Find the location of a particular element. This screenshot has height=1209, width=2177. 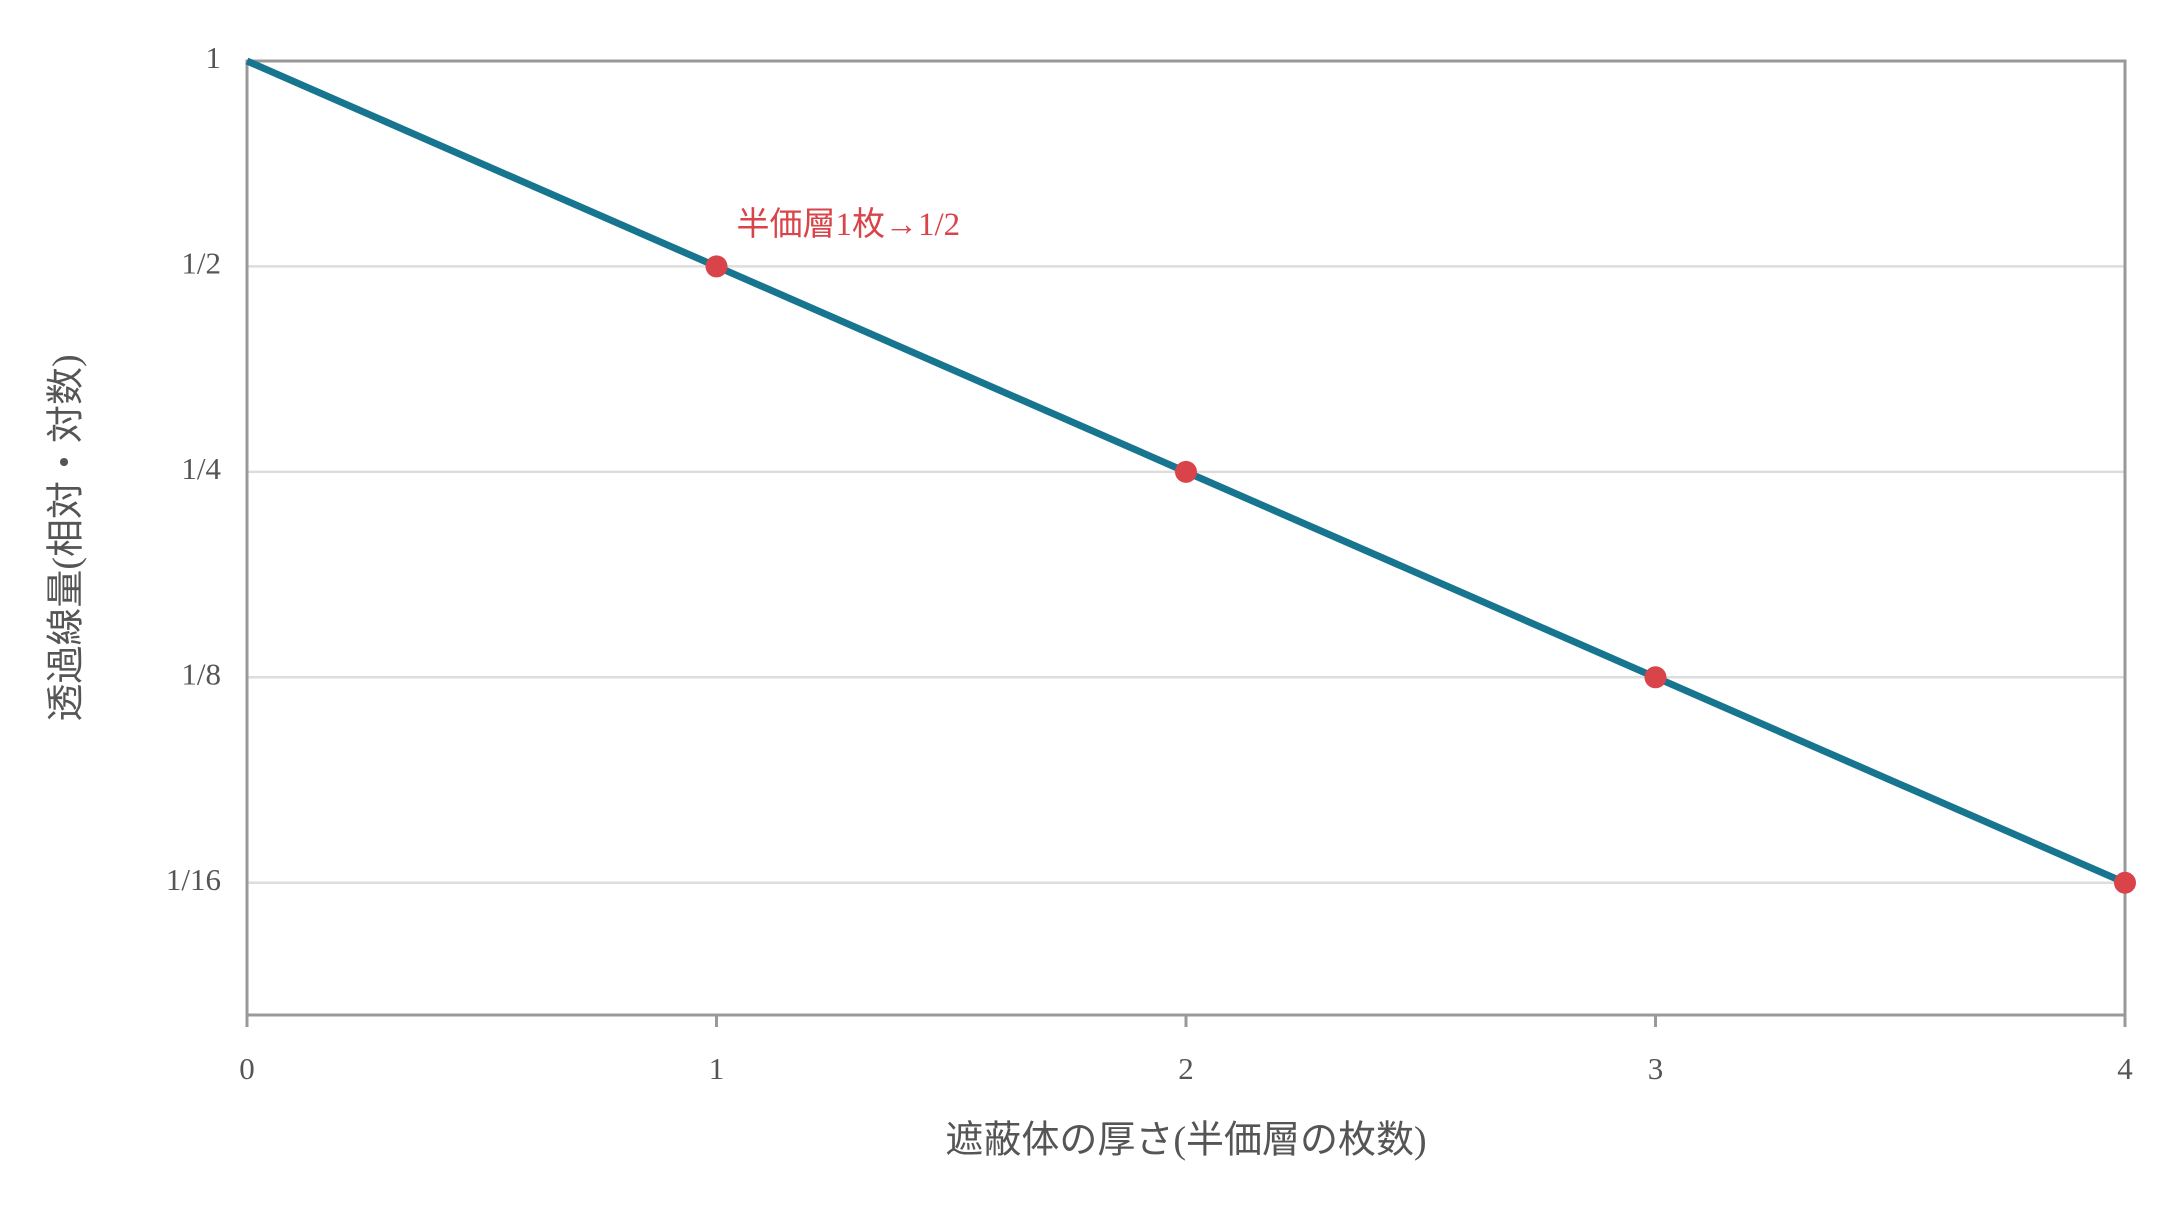

x-tick-label: 1 is located at coordinates (717, 1068).